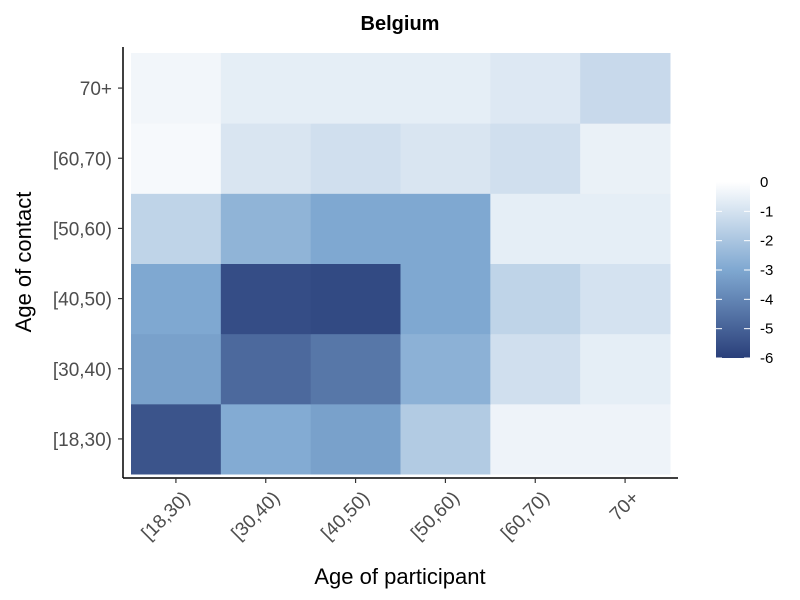 Image resolution: width=800 pixels, height=600 pixels. What do you see at coordinates (166, 516) in the screenshot?
I see `x-tick-label: [18,30)` at bounding box center [166, 516].